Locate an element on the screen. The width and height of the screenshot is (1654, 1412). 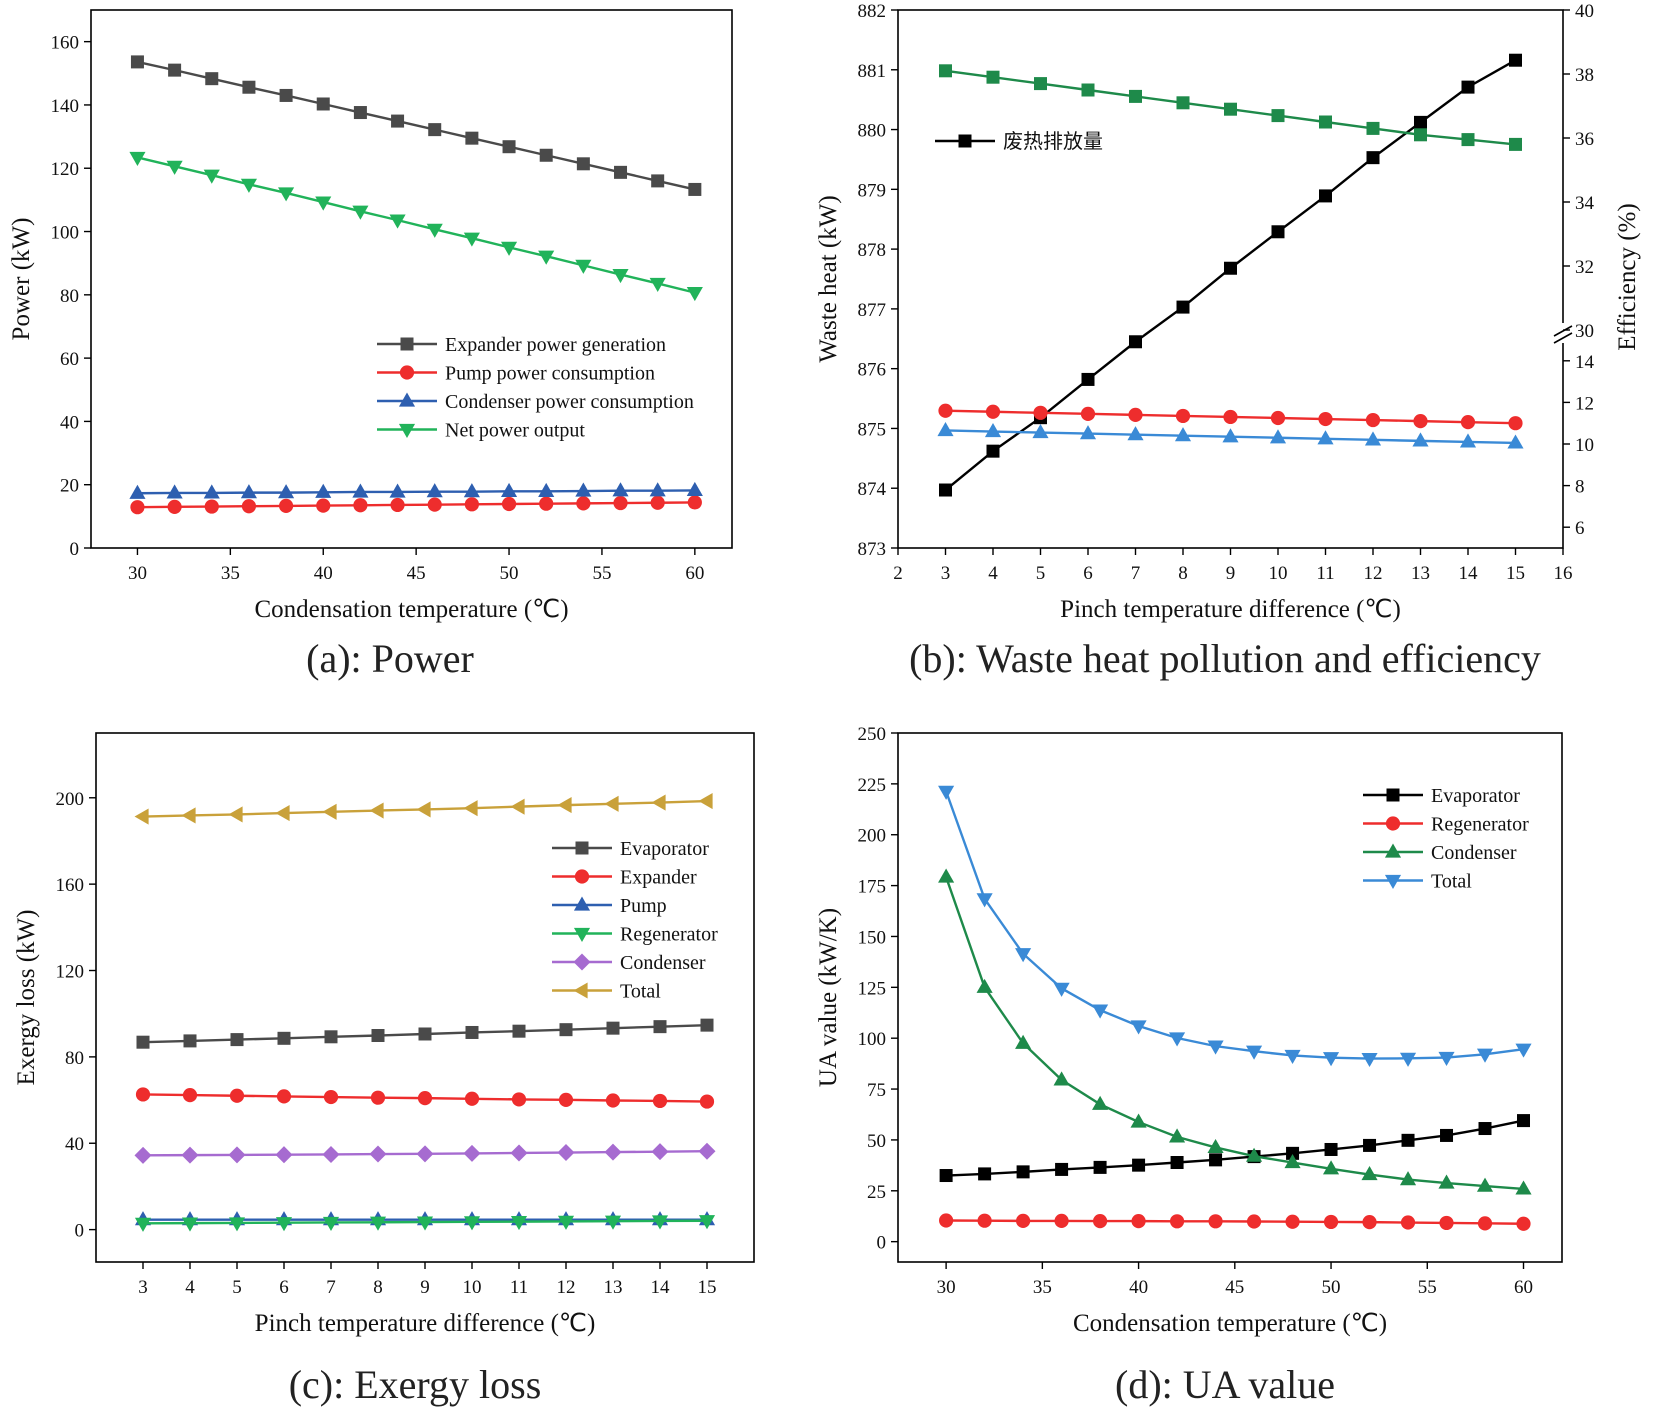
x-tick-label: 8 is located at coordinates (378, 1287).